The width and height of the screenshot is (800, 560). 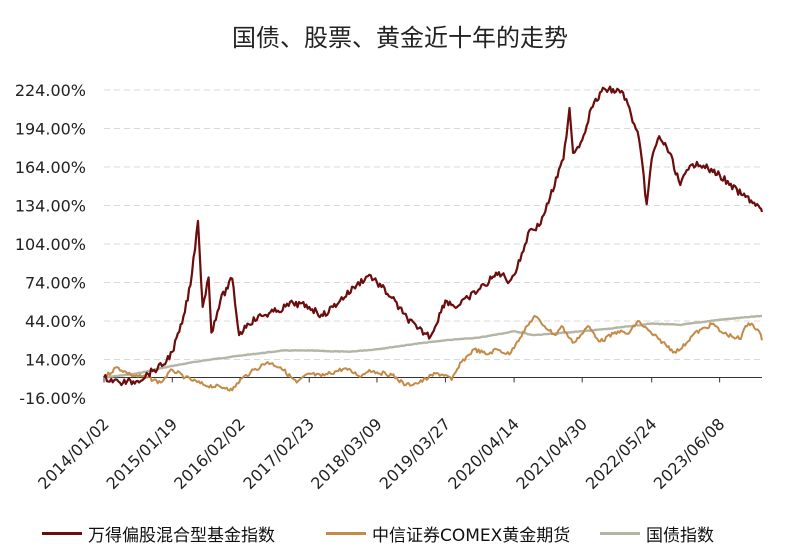 I want to click on y-tick-label: 104.00%, so click(x=50, y=244).